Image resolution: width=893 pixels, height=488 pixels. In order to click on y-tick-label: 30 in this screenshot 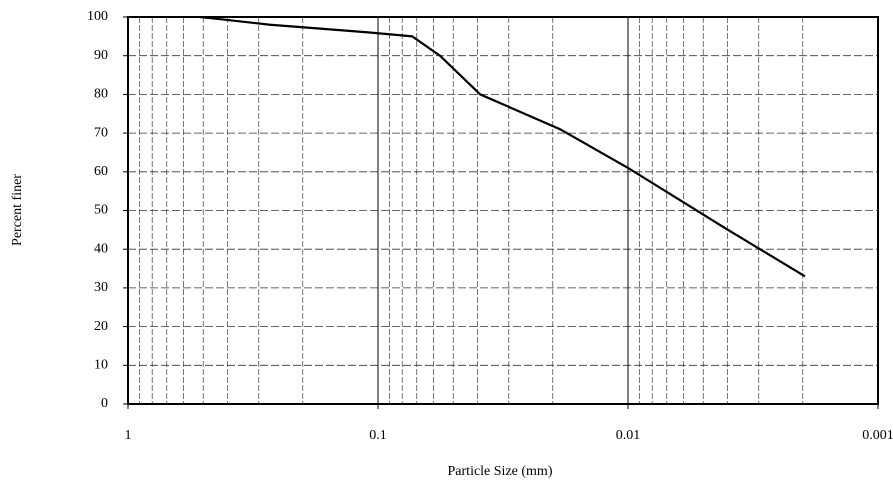, I will do `click(101, 287)`.